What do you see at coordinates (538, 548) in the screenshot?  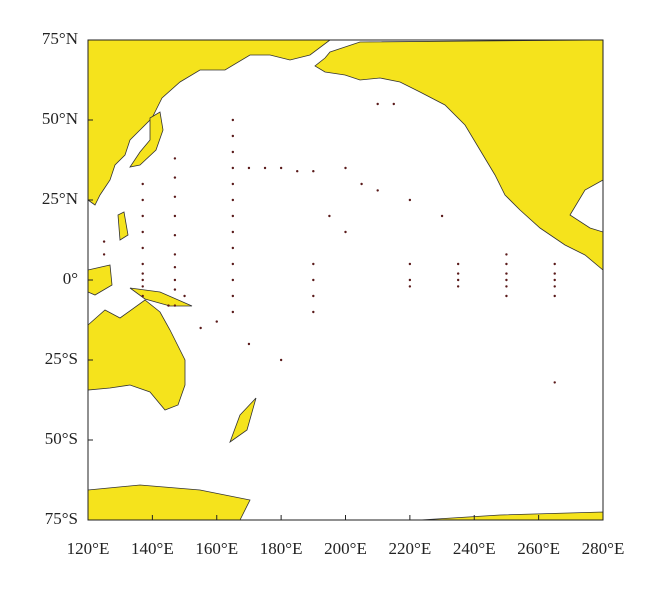 I see `x-tick-label: 260°E` at bounding box center [538, 548].